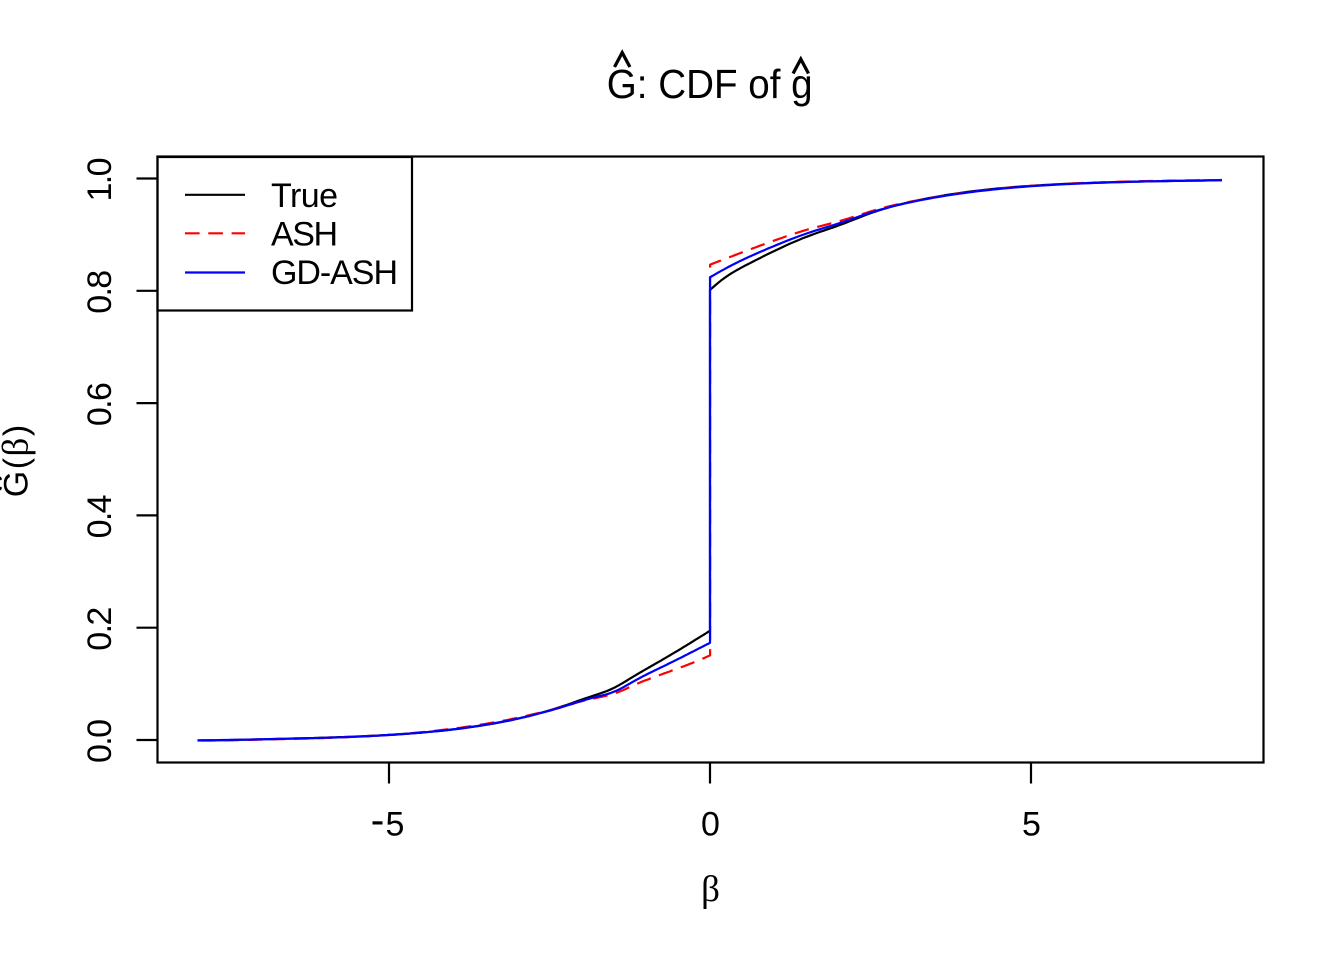 Image resolution: width=1344 pixels, height=965 pixels. I want to click on svg-text: G: CDF of g, so click(710, 84).